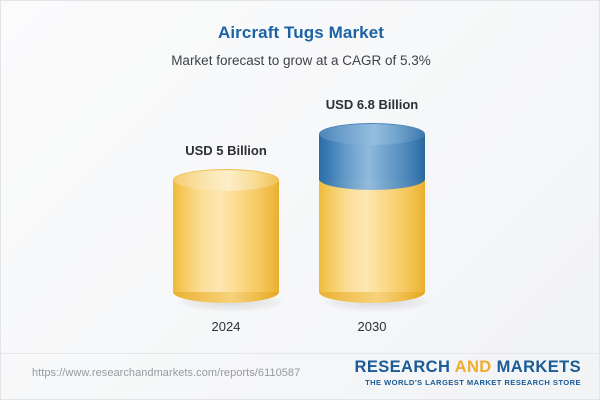 Image resolution: width=600 pixels, height=400 pixels. I want to click on logo-wordmark: RESEARCH AND MARKETS, so click(468, 367).